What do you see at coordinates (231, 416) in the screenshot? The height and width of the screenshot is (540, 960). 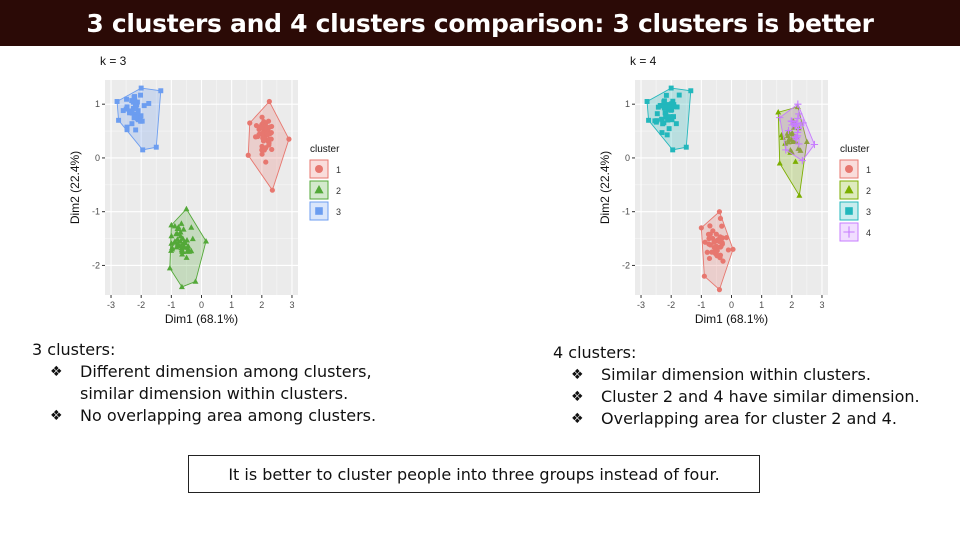 I see `bullet-item: ❖ No overlapping area among clusters.` at bounding box center [231, 416].